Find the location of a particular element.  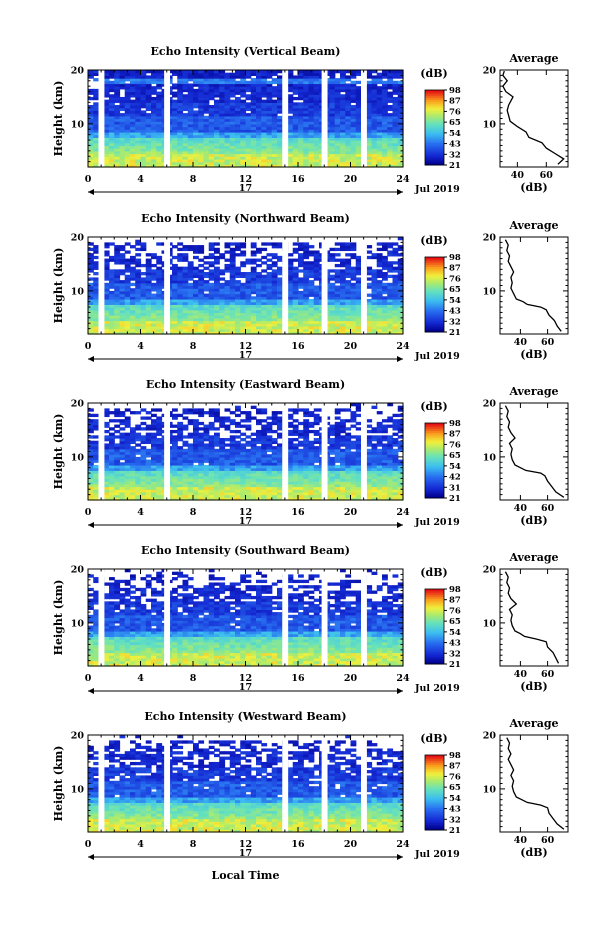

date-label: Jul 2019 is located at coordinates (437, 189).